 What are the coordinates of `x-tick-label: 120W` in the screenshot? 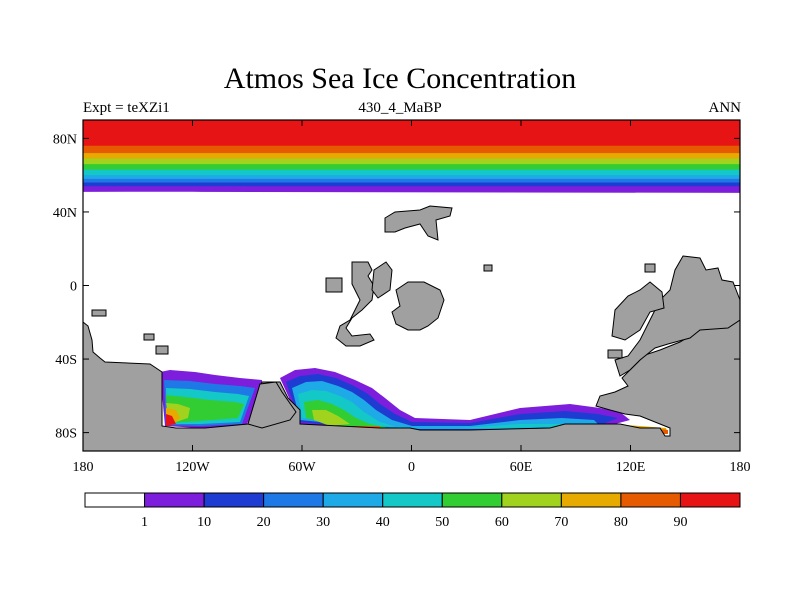 It's located at (192, 467).